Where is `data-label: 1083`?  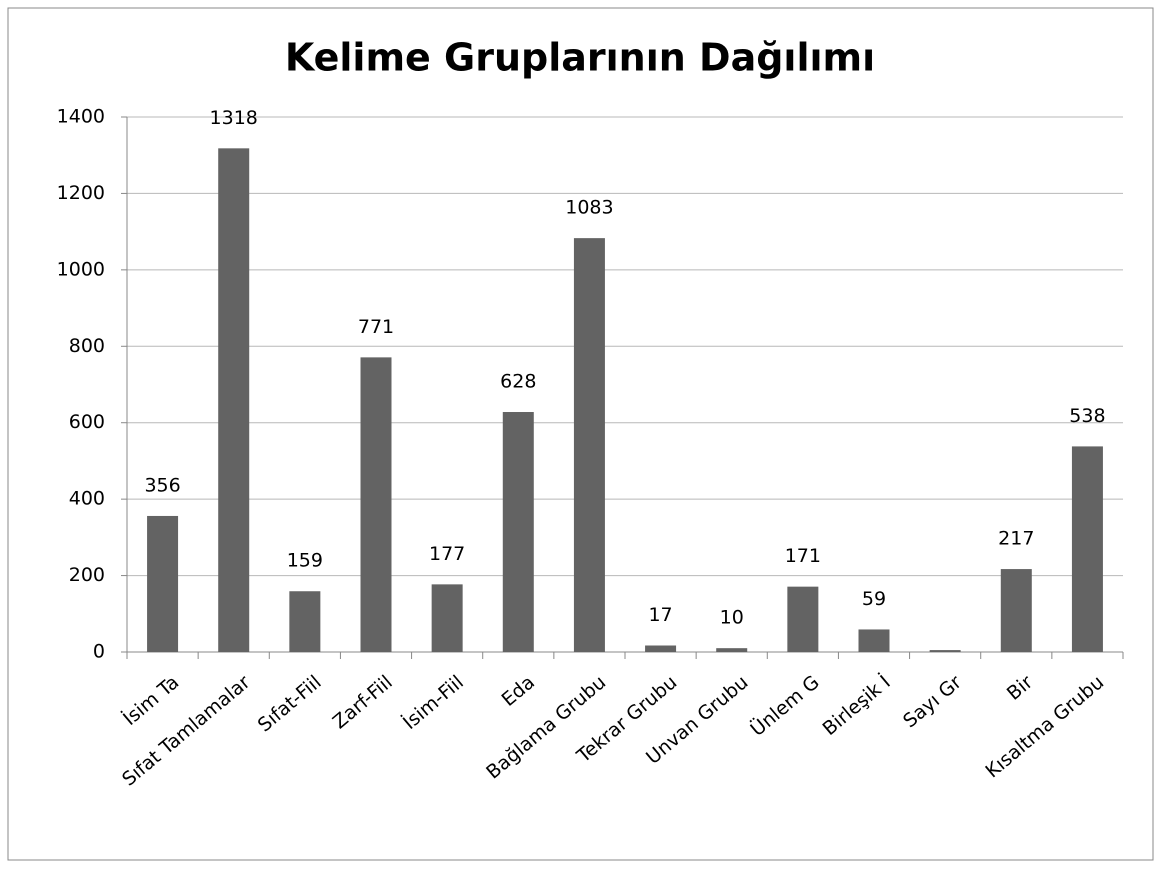 data-label: 1083 is located at coordinates (589, 208).